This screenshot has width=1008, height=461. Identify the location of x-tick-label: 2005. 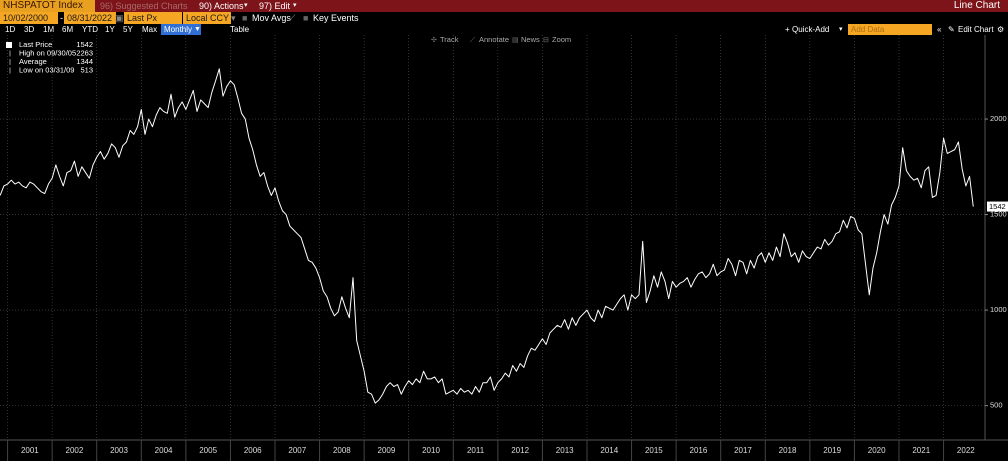
(208, 450).